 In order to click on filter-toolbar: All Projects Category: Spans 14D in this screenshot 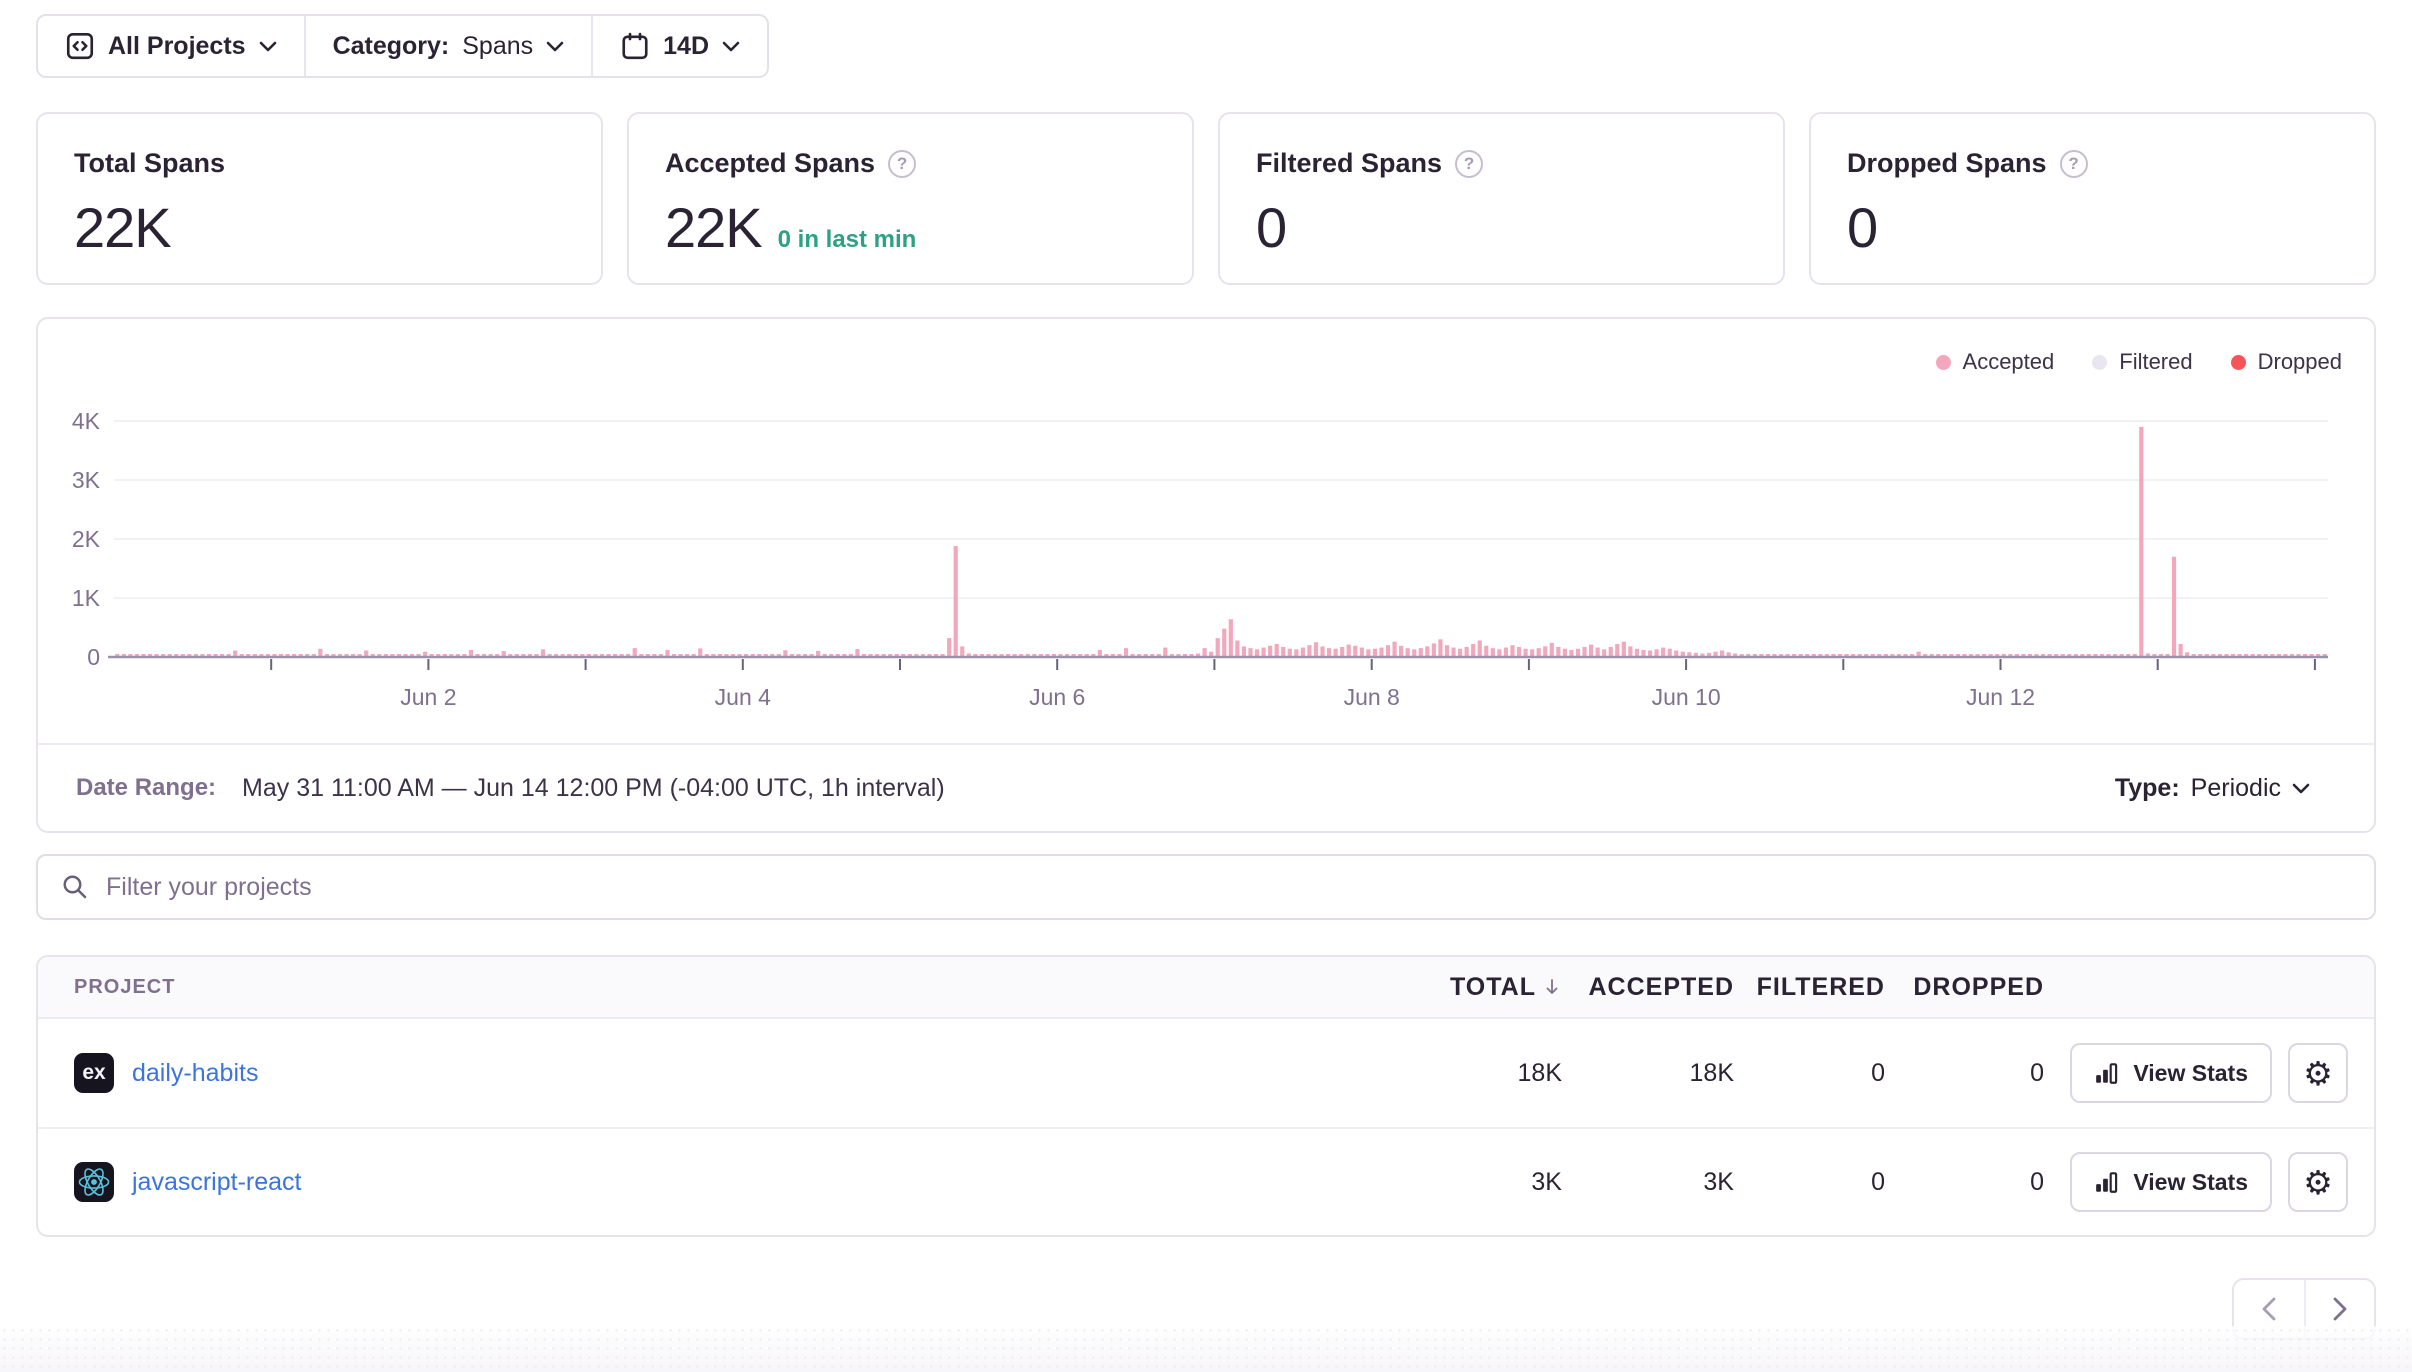, I will do `click(403, 46)`.